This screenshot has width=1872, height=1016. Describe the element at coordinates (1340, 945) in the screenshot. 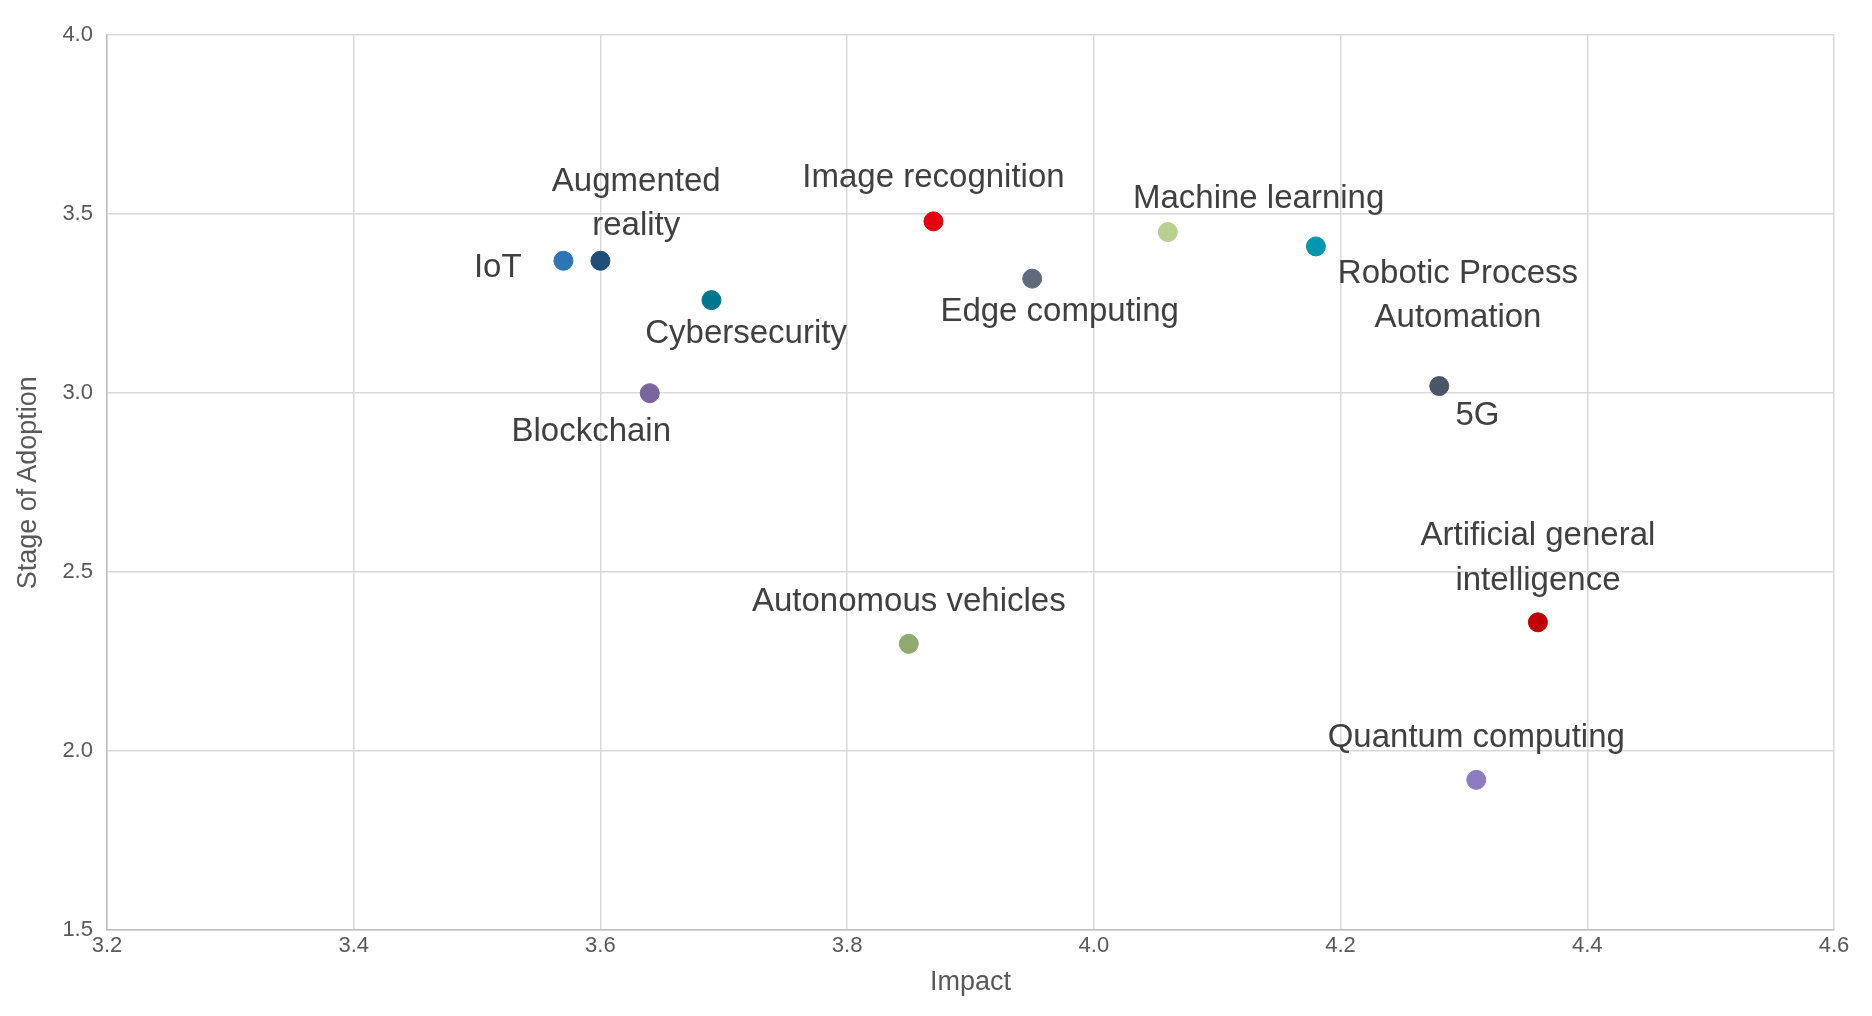

I see `x-tick-label: 4.2` at that location.